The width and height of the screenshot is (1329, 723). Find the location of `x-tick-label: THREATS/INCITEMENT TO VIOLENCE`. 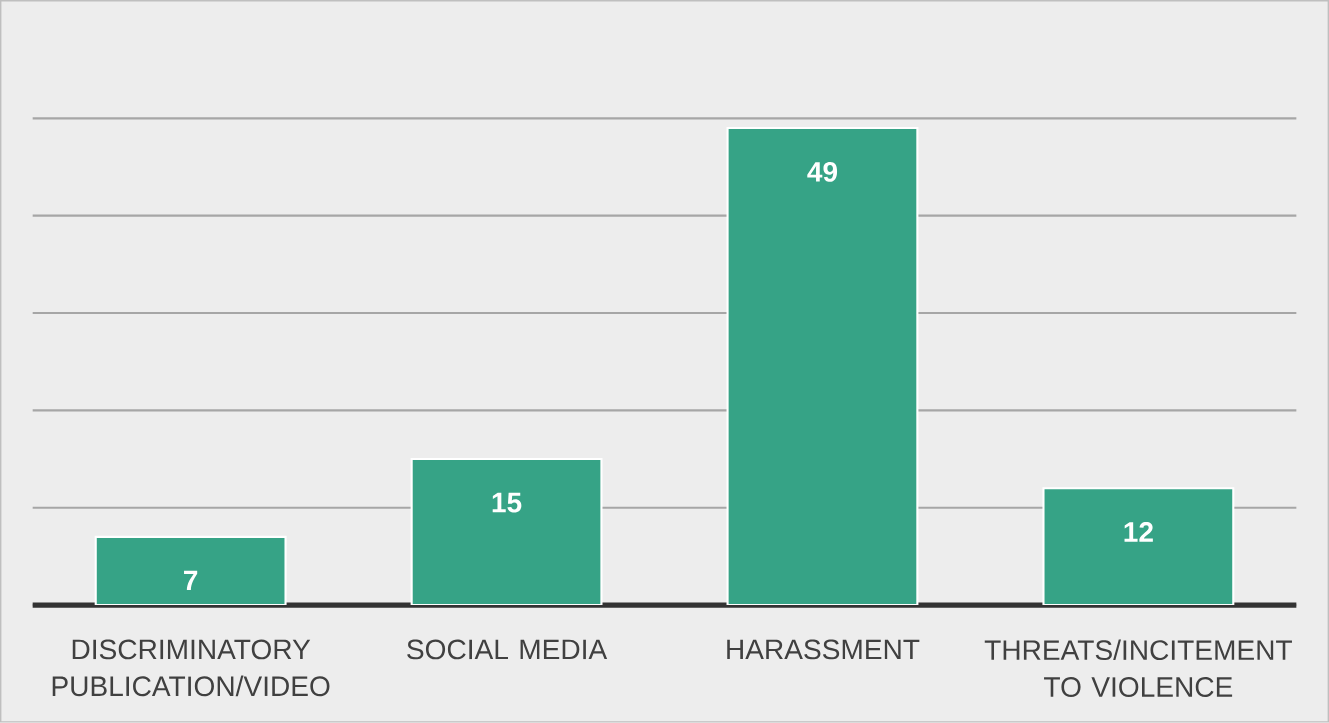

x-tick-label: THREATS/INCITEMENT TO VIOLENCE is located at coordinates (1138, 668).